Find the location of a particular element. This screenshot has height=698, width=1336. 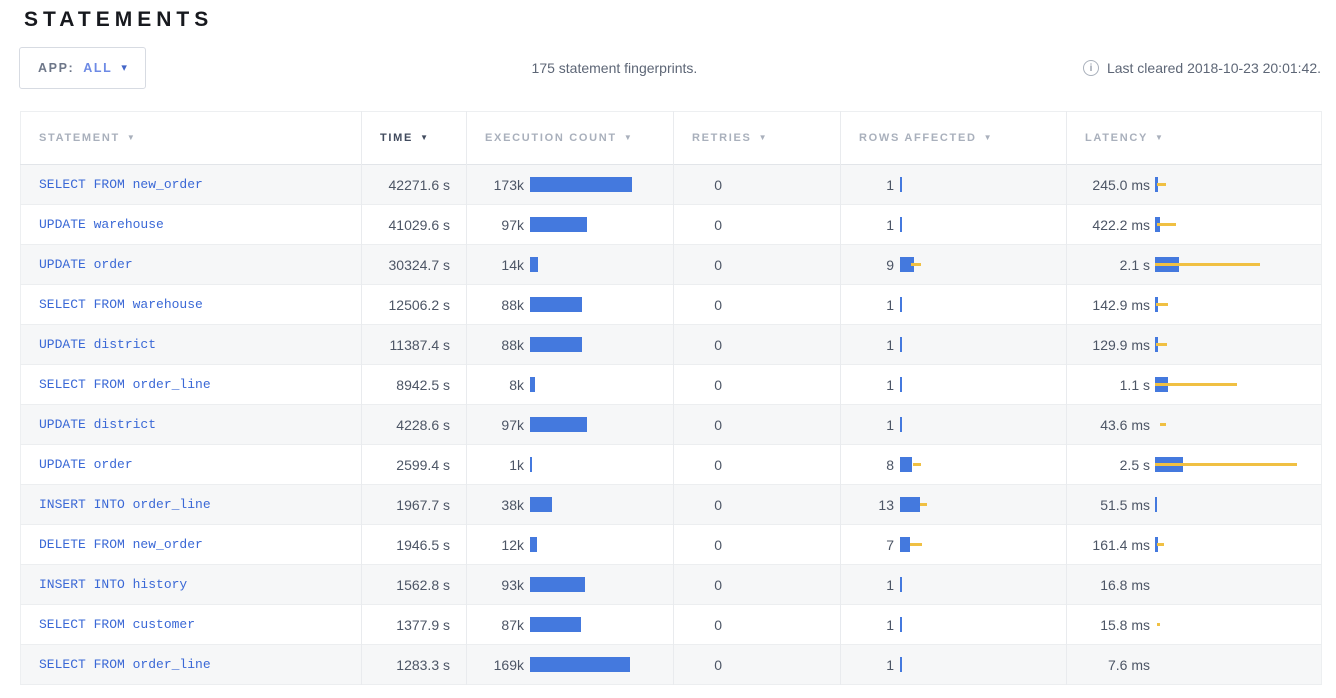

statement-link: INSERT INTO order_line is located at coordinates (125, 504).